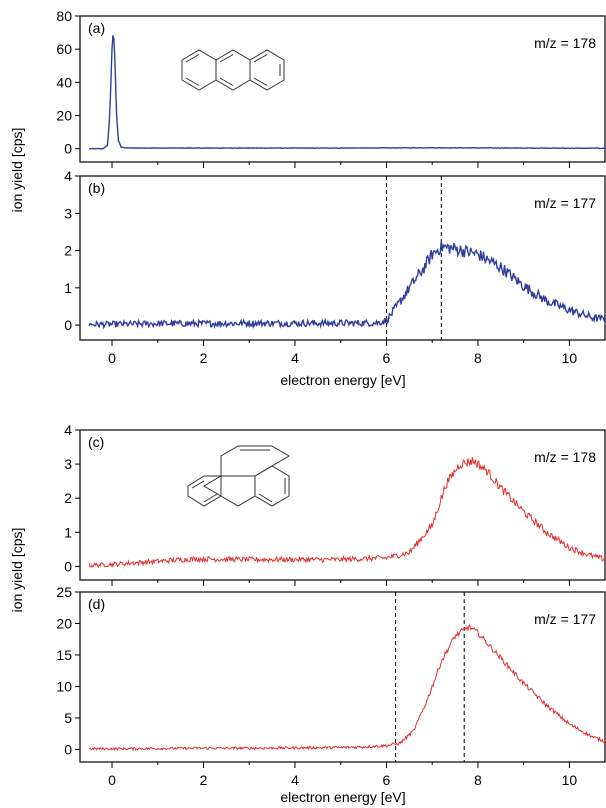  Describe the element at coordinates (64, 686) in the screenshot. I see `y-tick-label: 10` at that location.